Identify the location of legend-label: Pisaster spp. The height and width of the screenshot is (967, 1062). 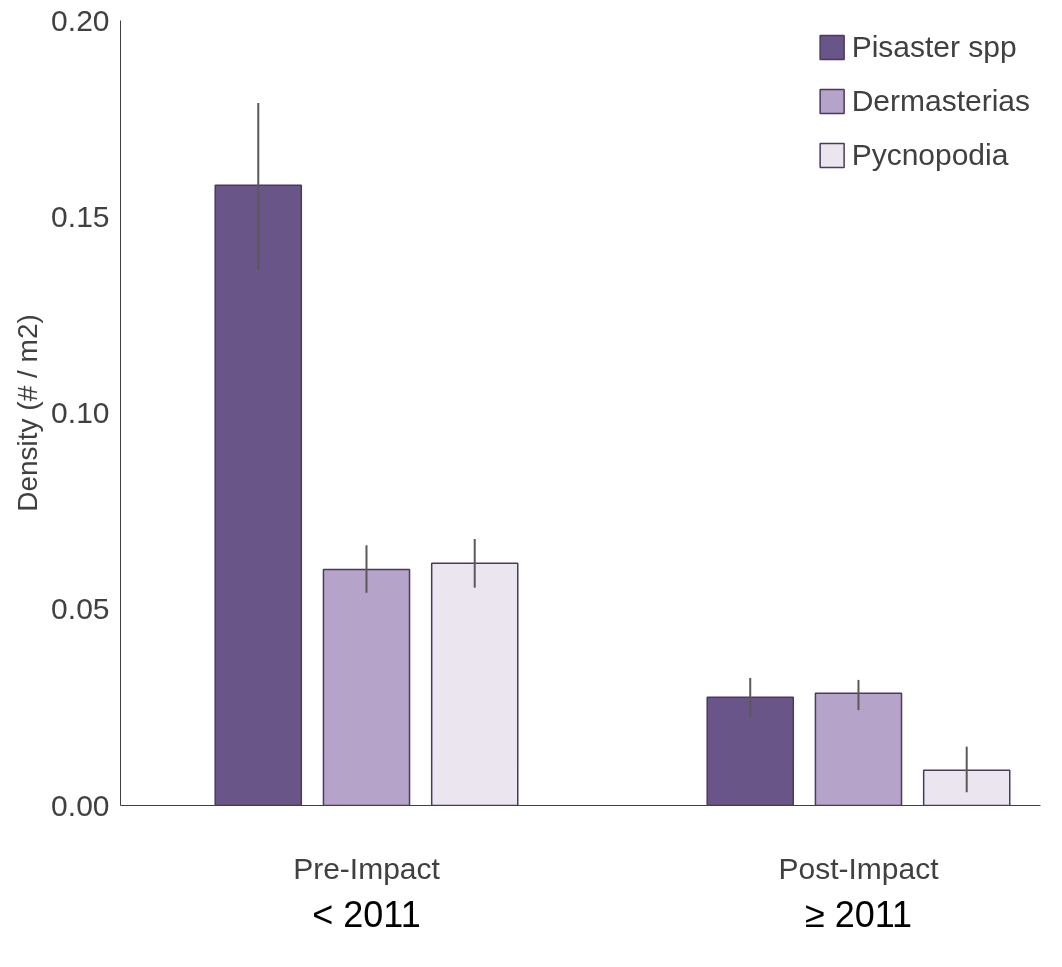
(934, 47).